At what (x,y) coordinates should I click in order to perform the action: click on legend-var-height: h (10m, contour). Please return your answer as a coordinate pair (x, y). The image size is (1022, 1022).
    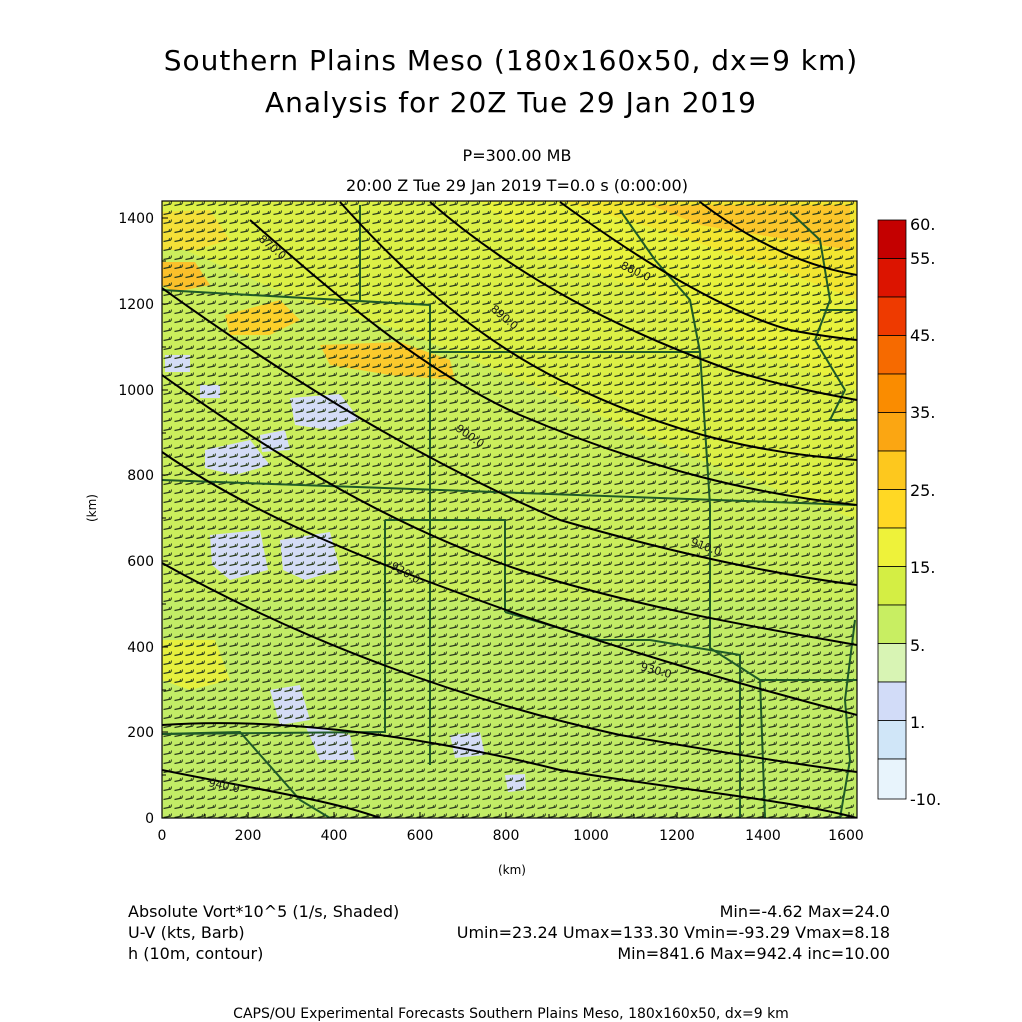
    Looking at the image, I should click on (196, 953).